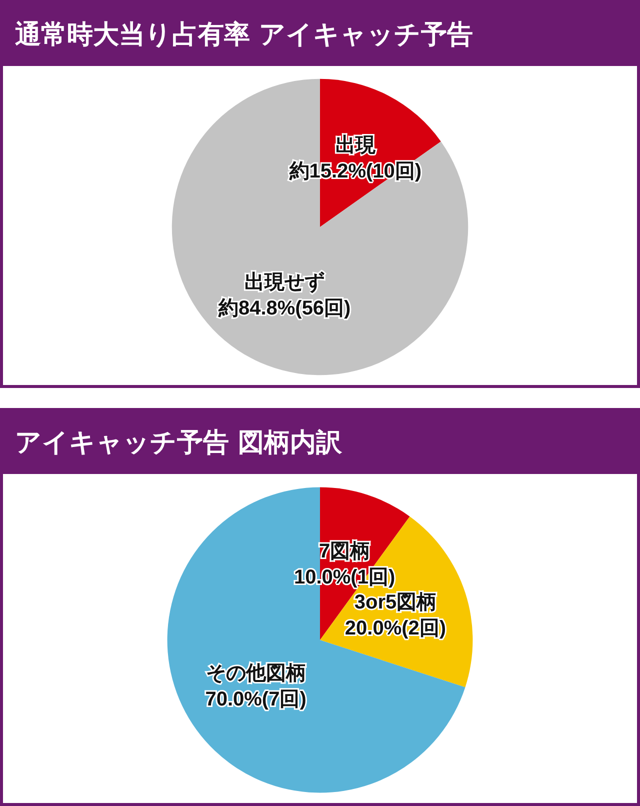 The height and width of the screenshot is (806, 640). I want to click on chart-title: 通常時大当り占有率 アイキャッチ予告, so click(320, 34).